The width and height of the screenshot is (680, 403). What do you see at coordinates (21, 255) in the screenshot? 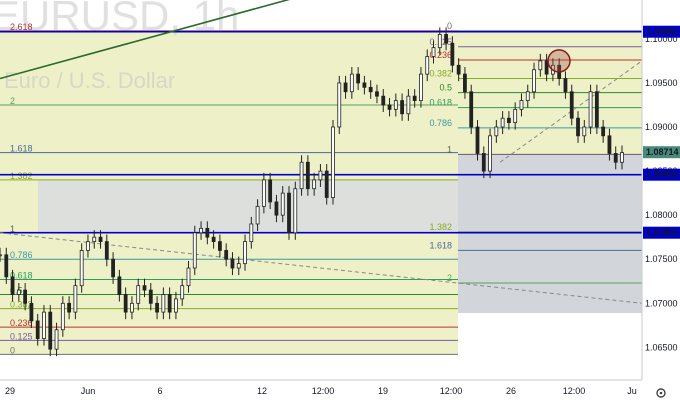
I see `fib-left-label: 0.786` at bounding box center [21, 255].